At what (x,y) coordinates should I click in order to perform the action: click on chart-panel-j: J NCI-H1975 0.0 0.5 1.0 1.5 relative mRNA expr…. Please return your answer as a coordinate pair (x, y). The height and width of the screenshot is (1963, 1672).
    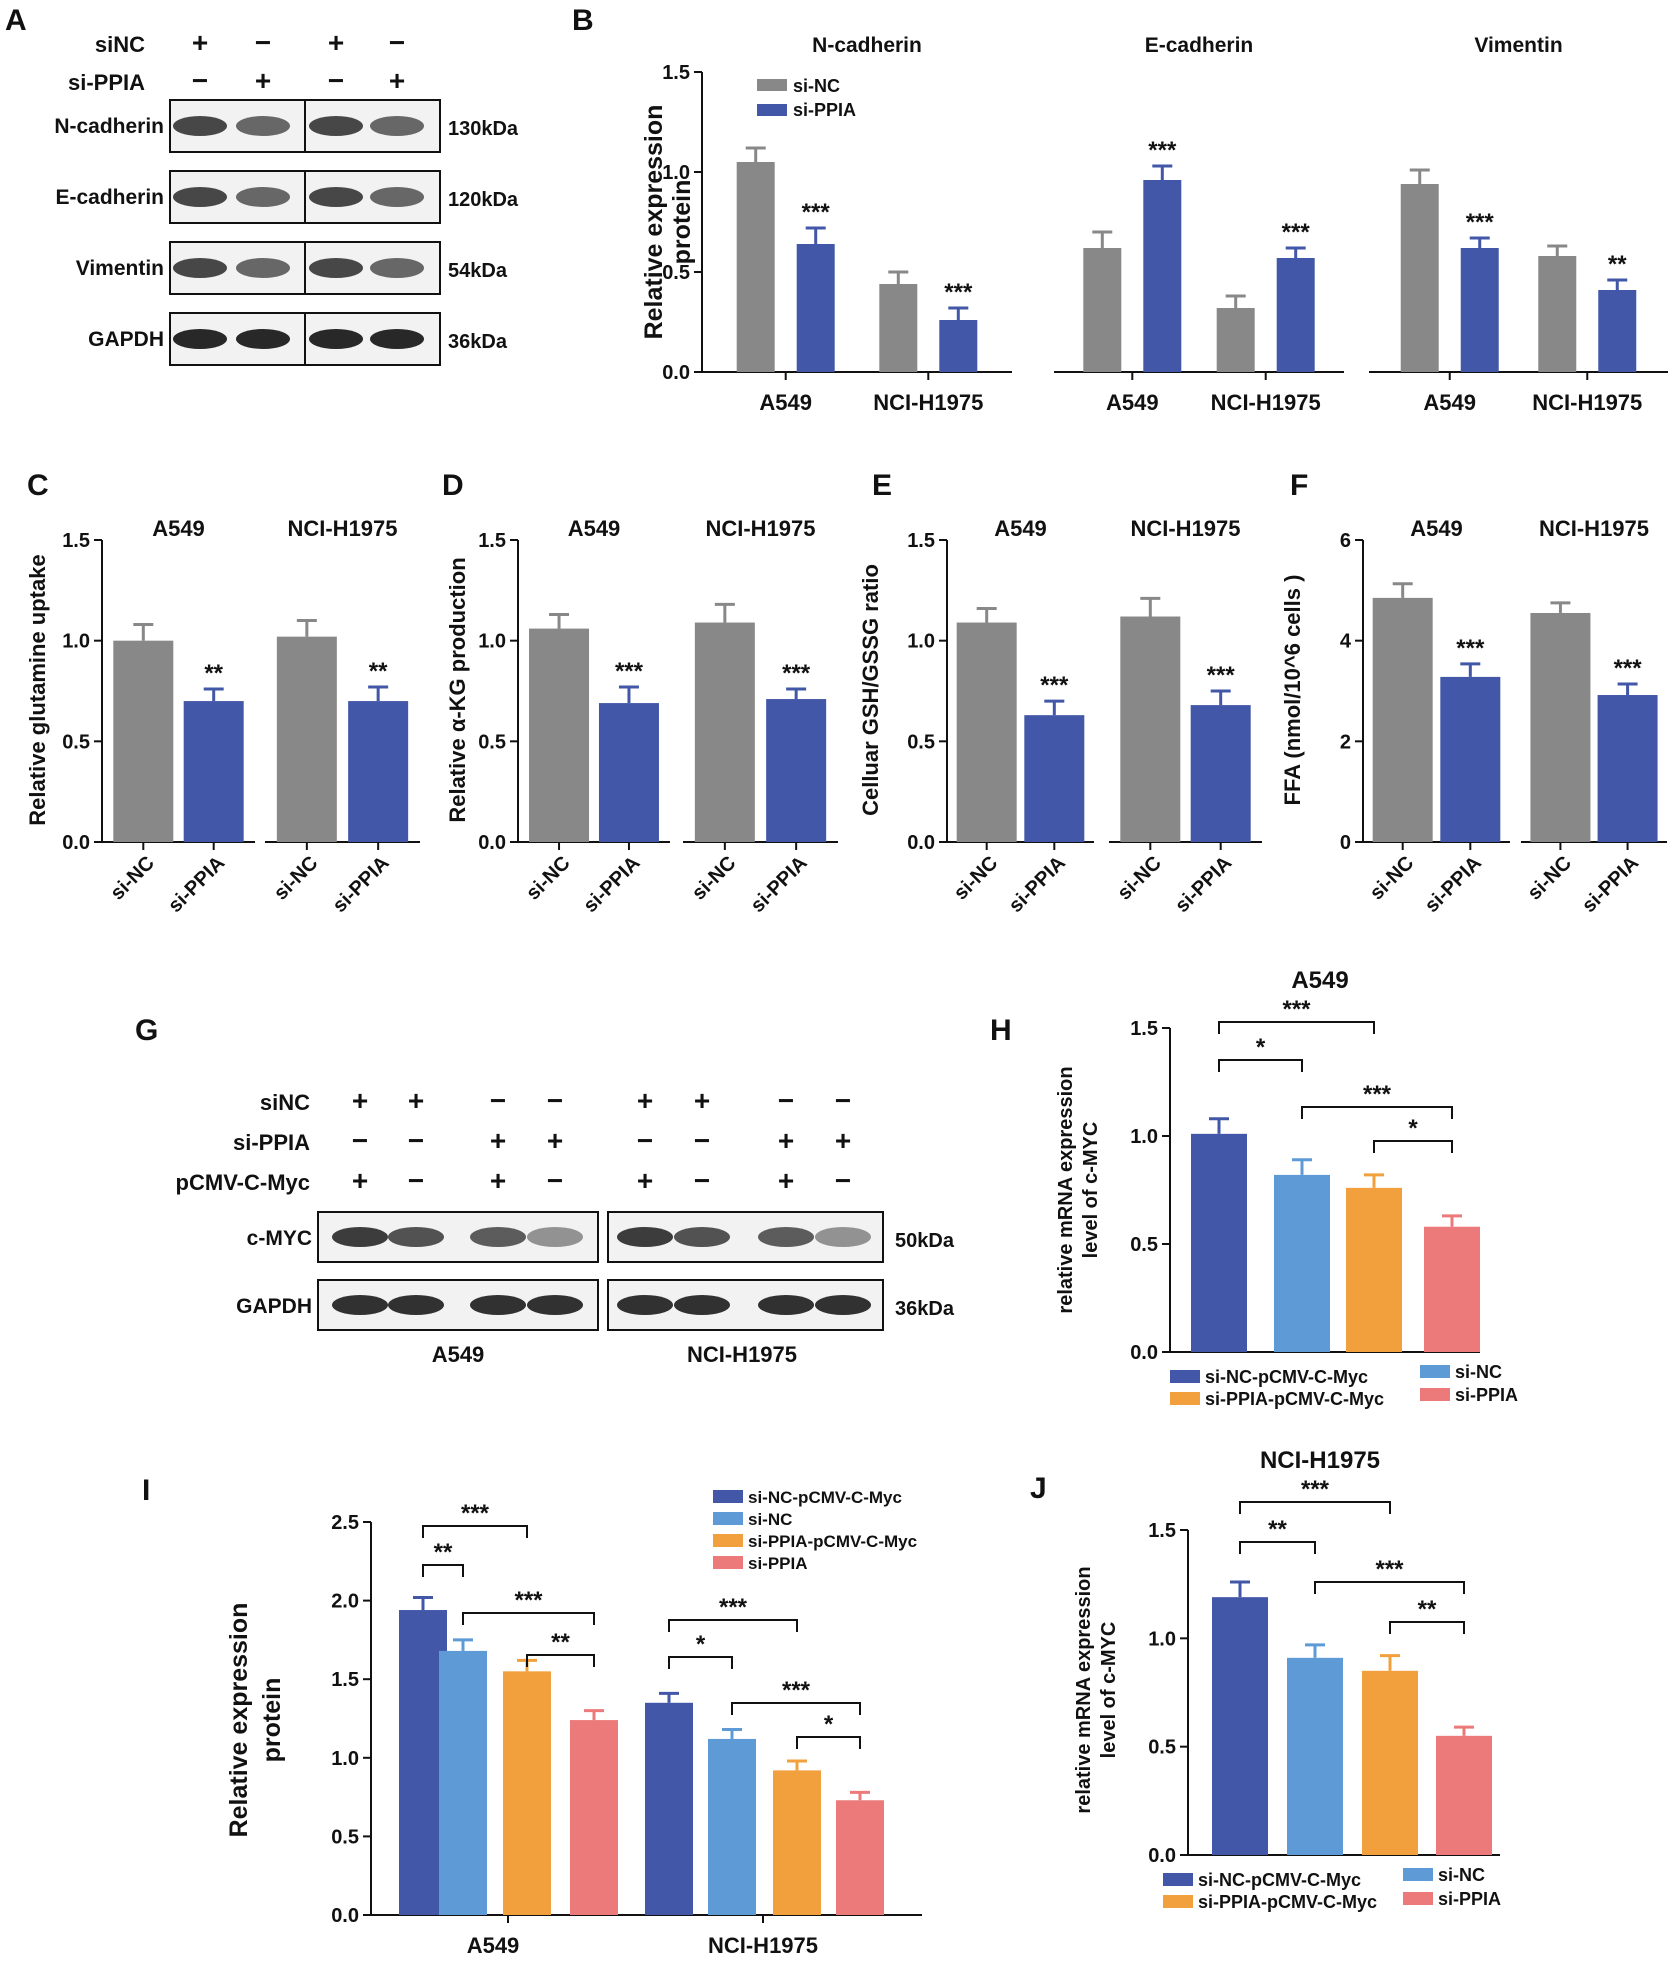
    Looking at the image, I should click on (1265, 1679).